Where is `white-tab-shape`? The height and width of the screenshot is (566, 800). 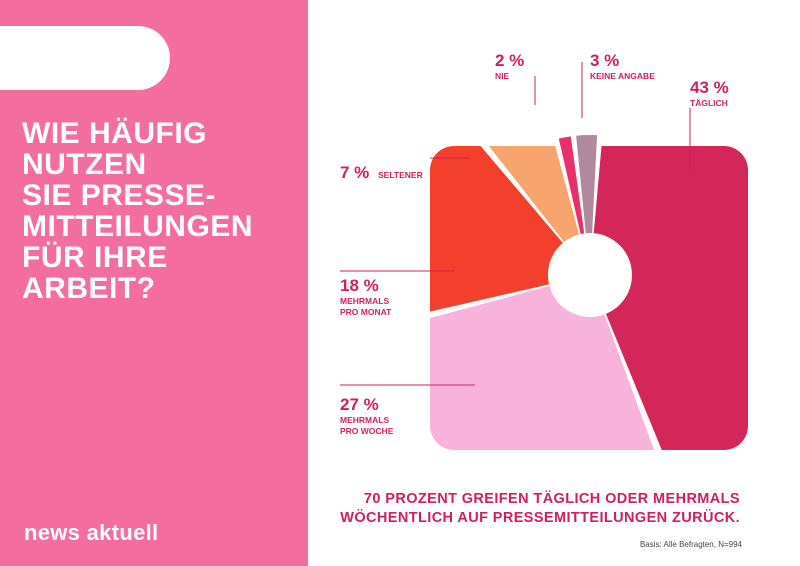
white-tab-shape is located at coordinates (85, 58).